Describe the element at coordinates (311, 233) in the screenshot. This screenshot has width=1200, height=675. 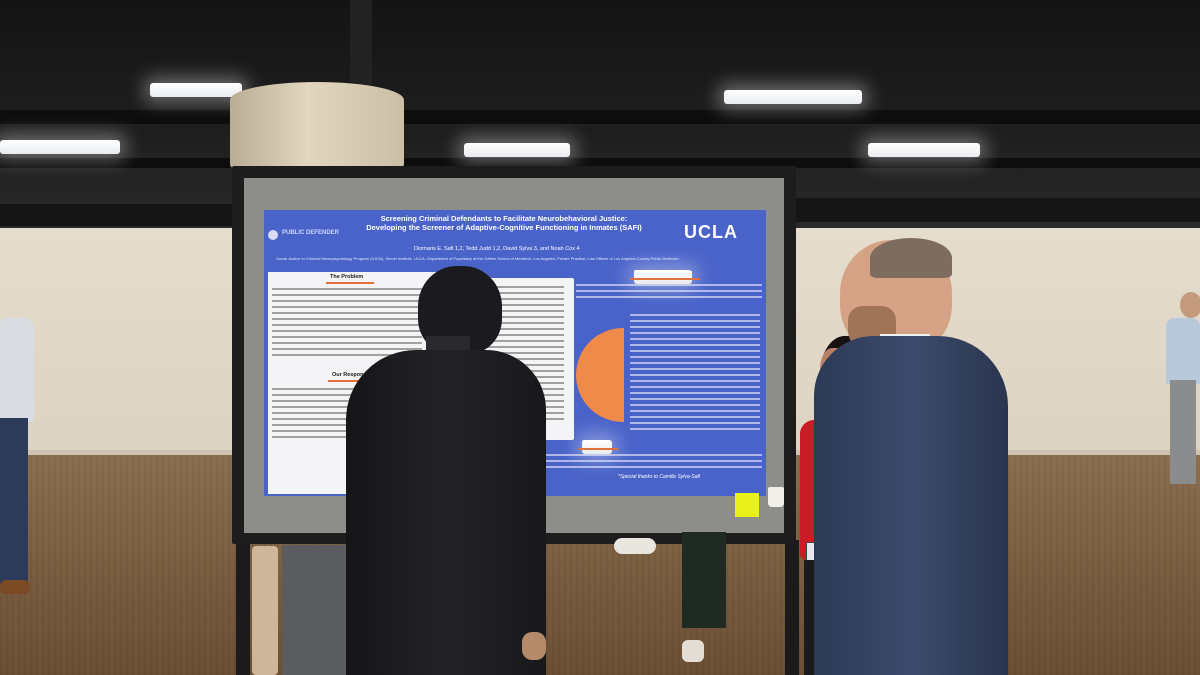
I see `public-defender-label: PUBLIC DEFENDER` at that location.